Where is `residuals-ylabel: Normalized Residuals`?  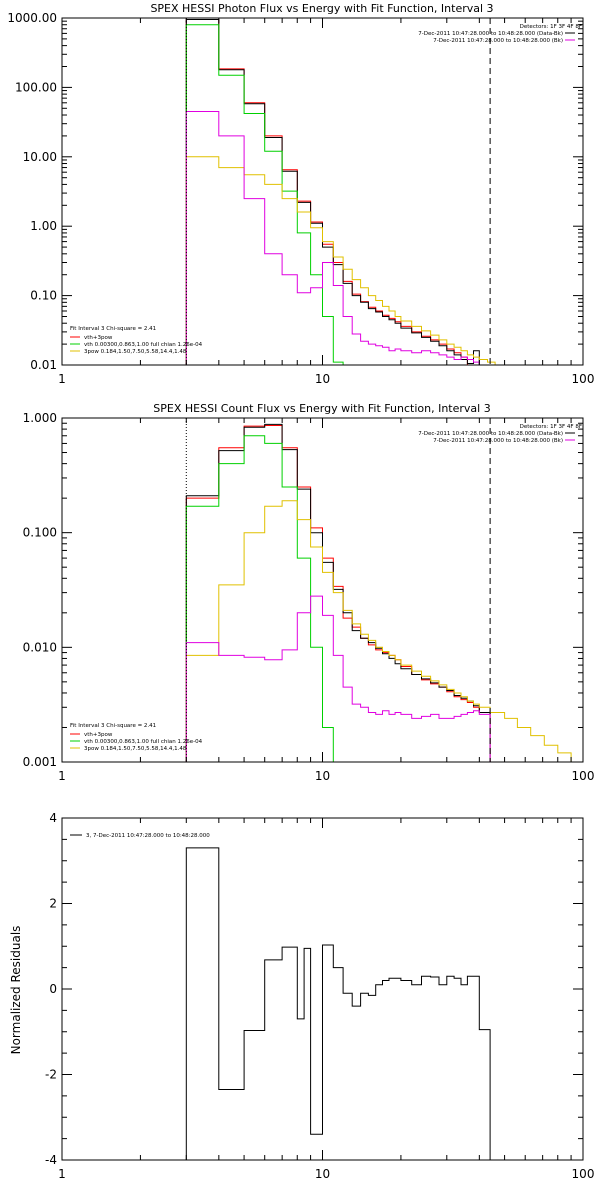
residuals-ylabel: Normalized Residuals is located at coordinates (16, 990).